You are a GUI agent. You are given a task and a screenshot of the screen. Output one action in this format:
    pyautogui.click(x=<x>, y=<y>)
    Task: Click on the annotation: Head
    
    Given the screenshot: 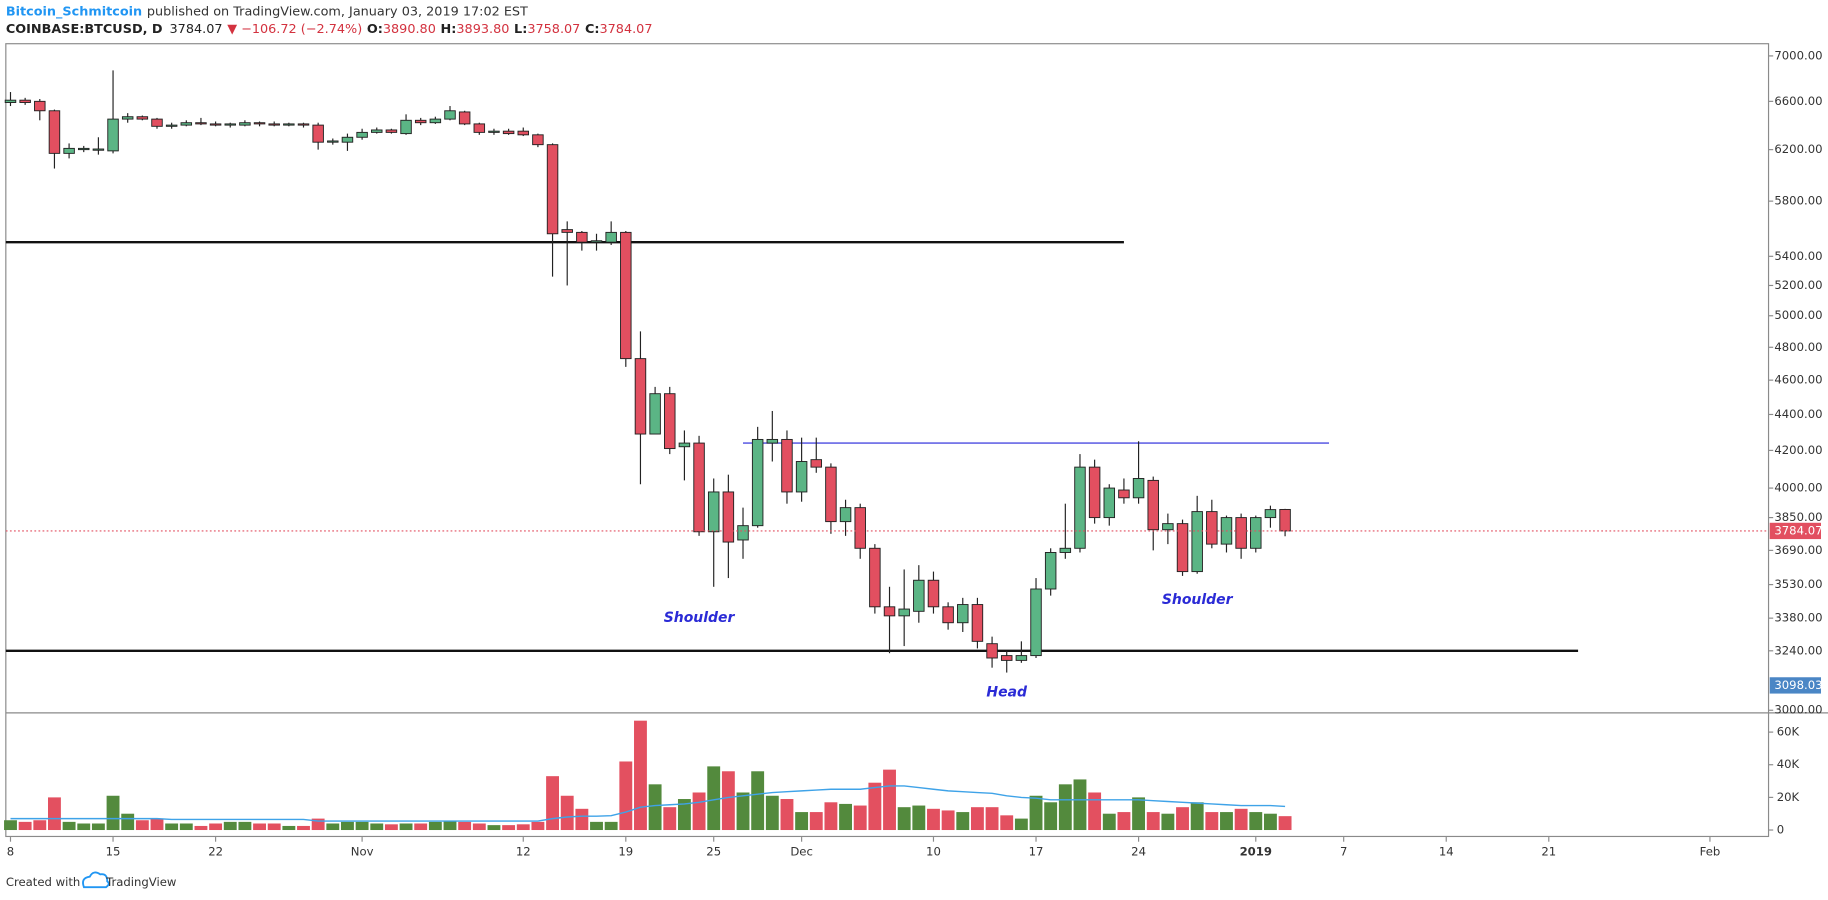 What is the action you would take?
    pyautogui.click(x=1007, y=692)
    